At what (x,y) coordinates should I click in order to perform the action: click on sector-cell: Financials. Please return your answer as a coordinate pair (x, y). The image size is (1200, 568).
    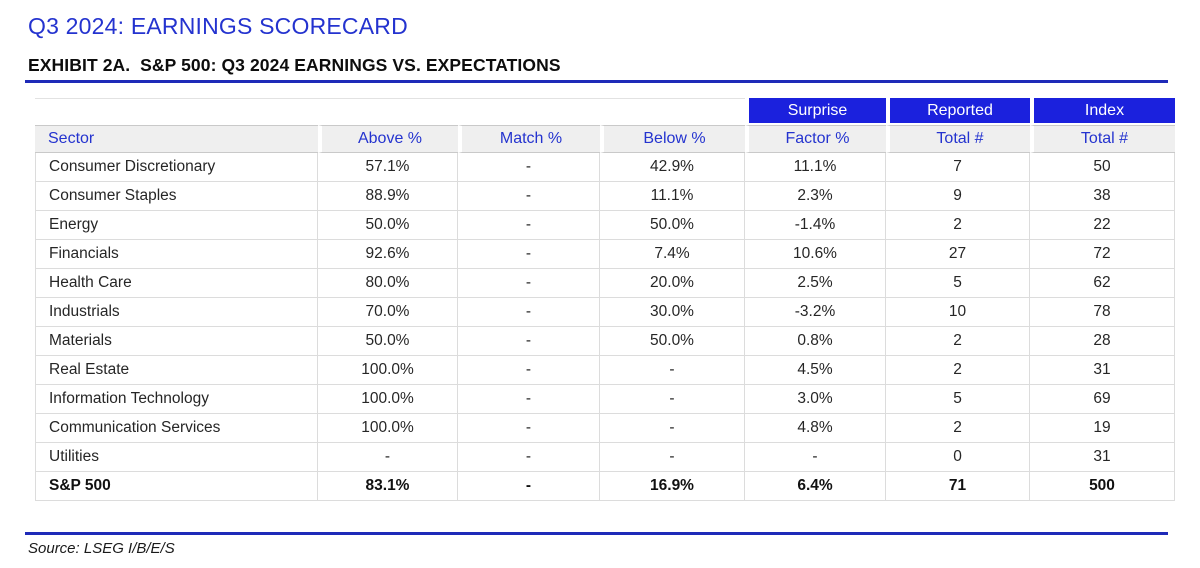
    Looking at the image, I should click on (176, 254).